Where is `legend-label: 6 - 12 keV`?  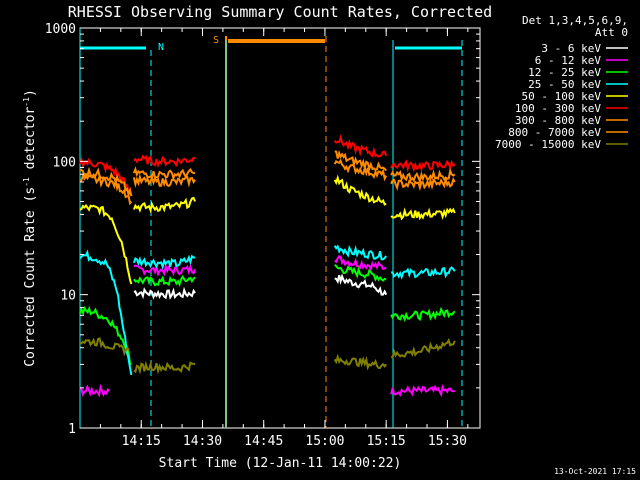 legend-label: 6 - 12 keV is located at coordinates (568, 60).